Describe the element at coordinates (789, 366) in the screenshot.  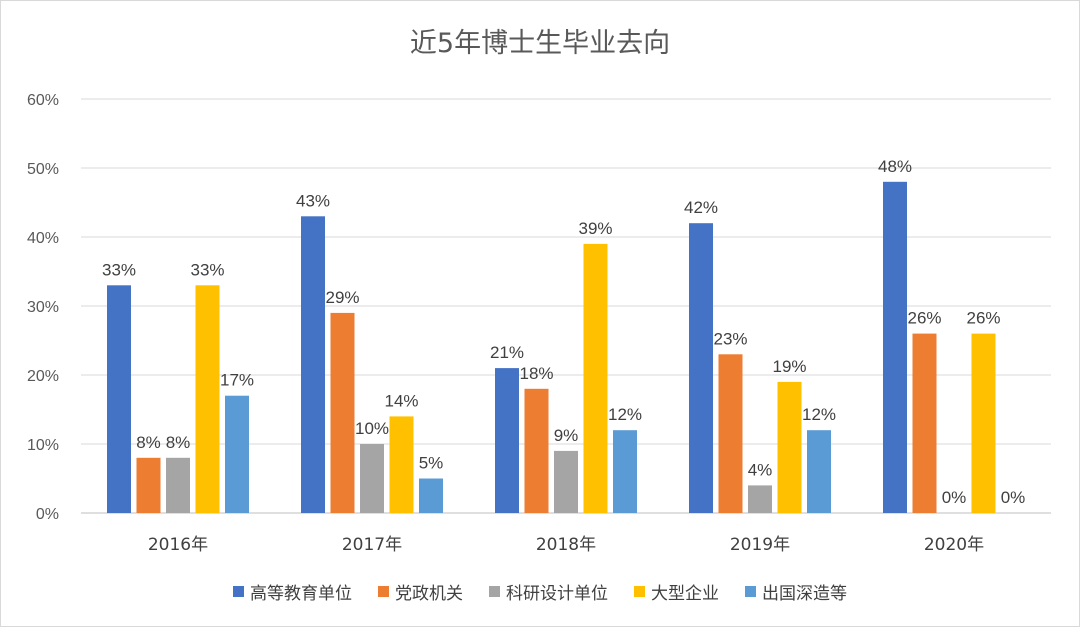
I see `data-label: 19%` at that location.